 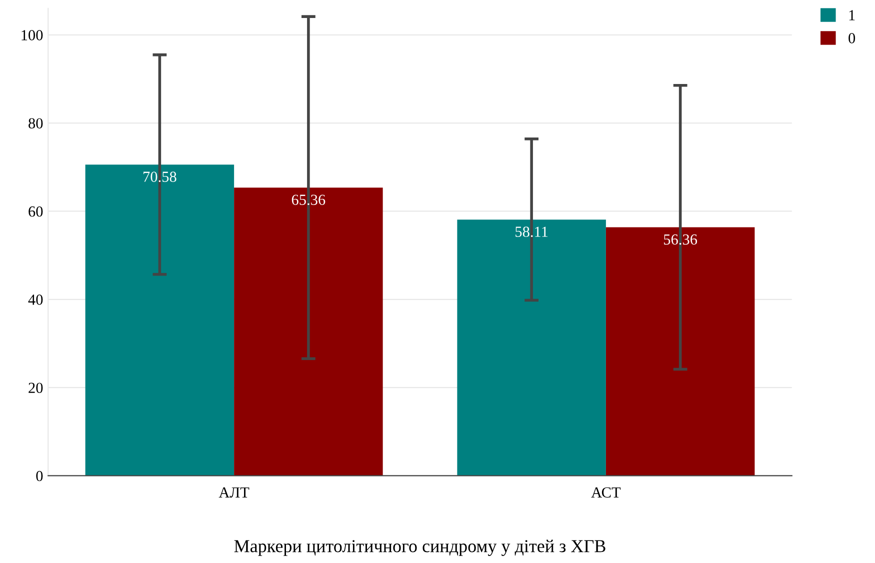 I want to click on legend-label: 1, so click(x=852, y=15).